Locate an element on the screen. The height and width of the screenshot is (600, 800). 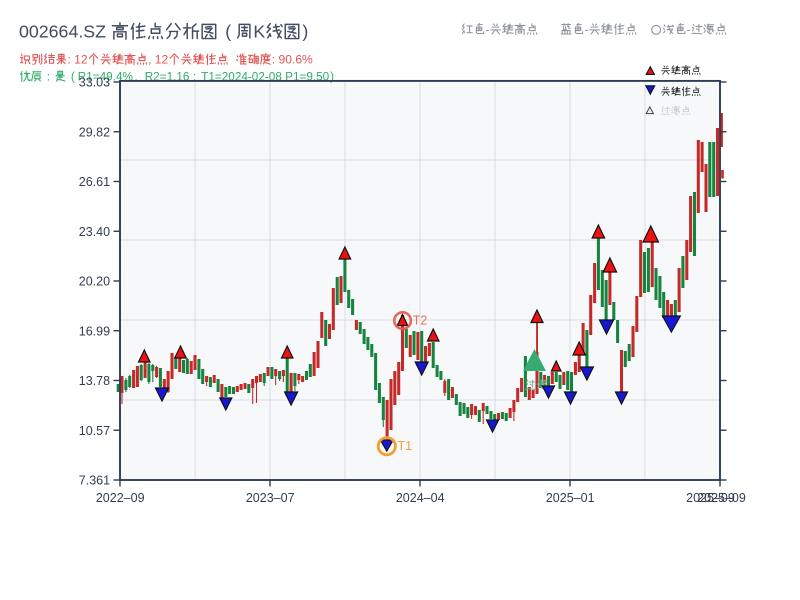
svg-text: 13.78 is located at coordinates (94, 381).